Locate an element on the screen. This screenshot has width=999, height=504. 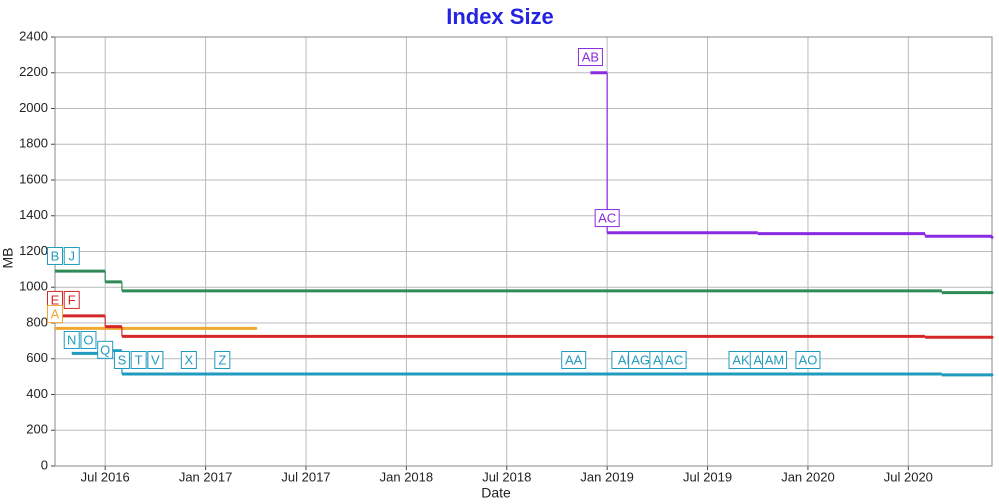
annotation-label: O is located at coordinates (88, 339).